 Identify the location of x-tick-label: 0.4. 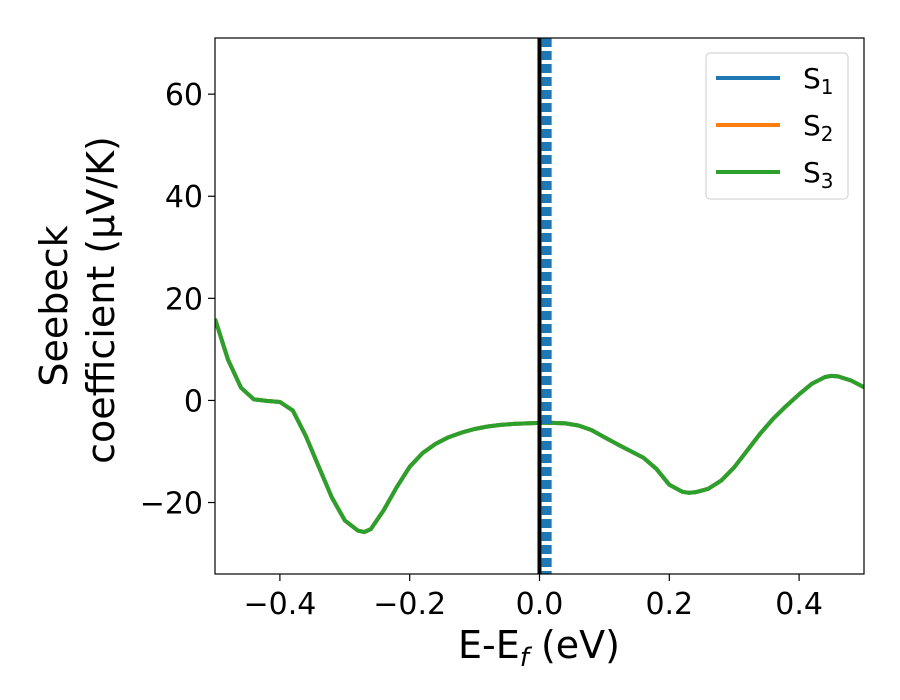
(799, 604).